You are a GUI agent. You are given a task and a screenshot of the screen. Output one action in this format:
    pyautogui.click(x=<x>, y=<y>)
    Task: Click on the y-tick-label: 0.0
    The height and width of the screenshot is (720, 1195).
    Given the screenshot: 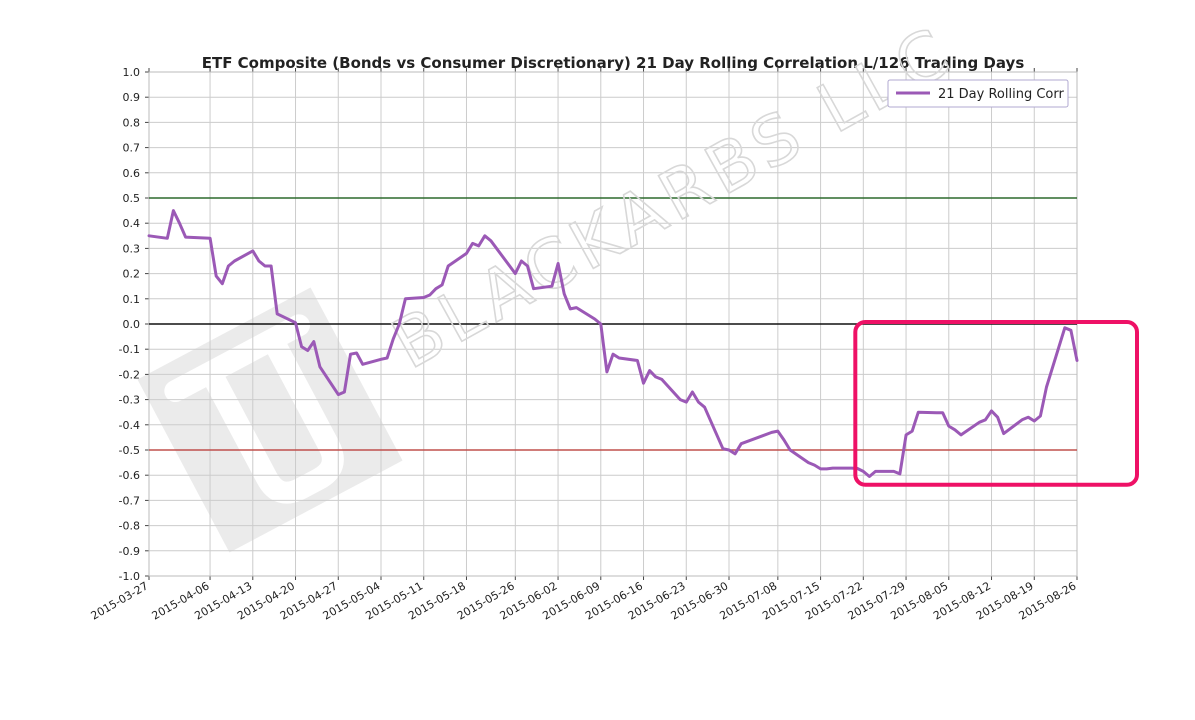 What is the action you would take?
    pyautogui.click(x=132, y=324)
    